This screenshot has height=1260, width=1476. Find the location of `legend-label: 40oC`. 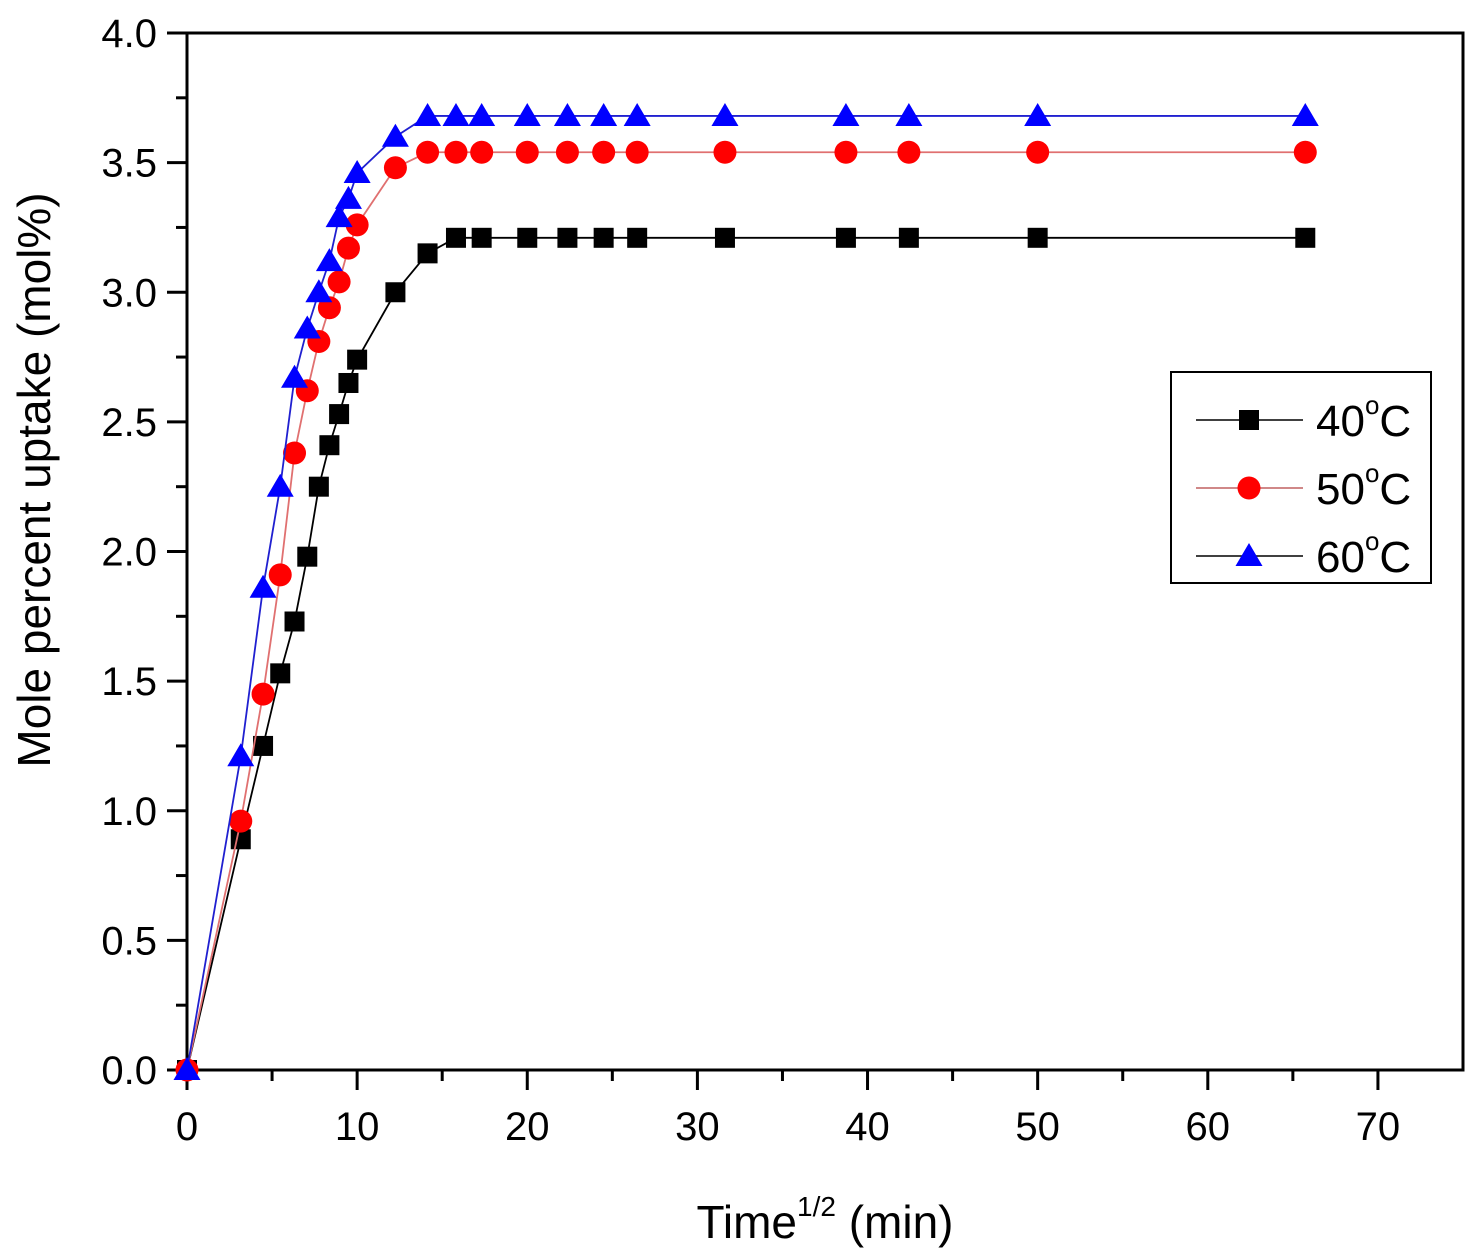

legend-label: 40oC is located at coordinates (1363, 418).